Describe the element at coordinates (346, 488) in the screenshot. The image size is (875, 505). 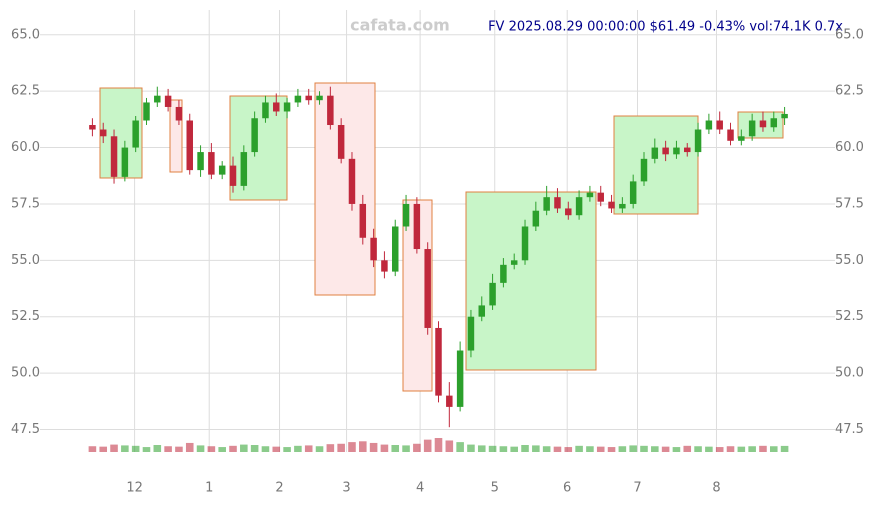
I see `x-tick-label: 3` at that location.